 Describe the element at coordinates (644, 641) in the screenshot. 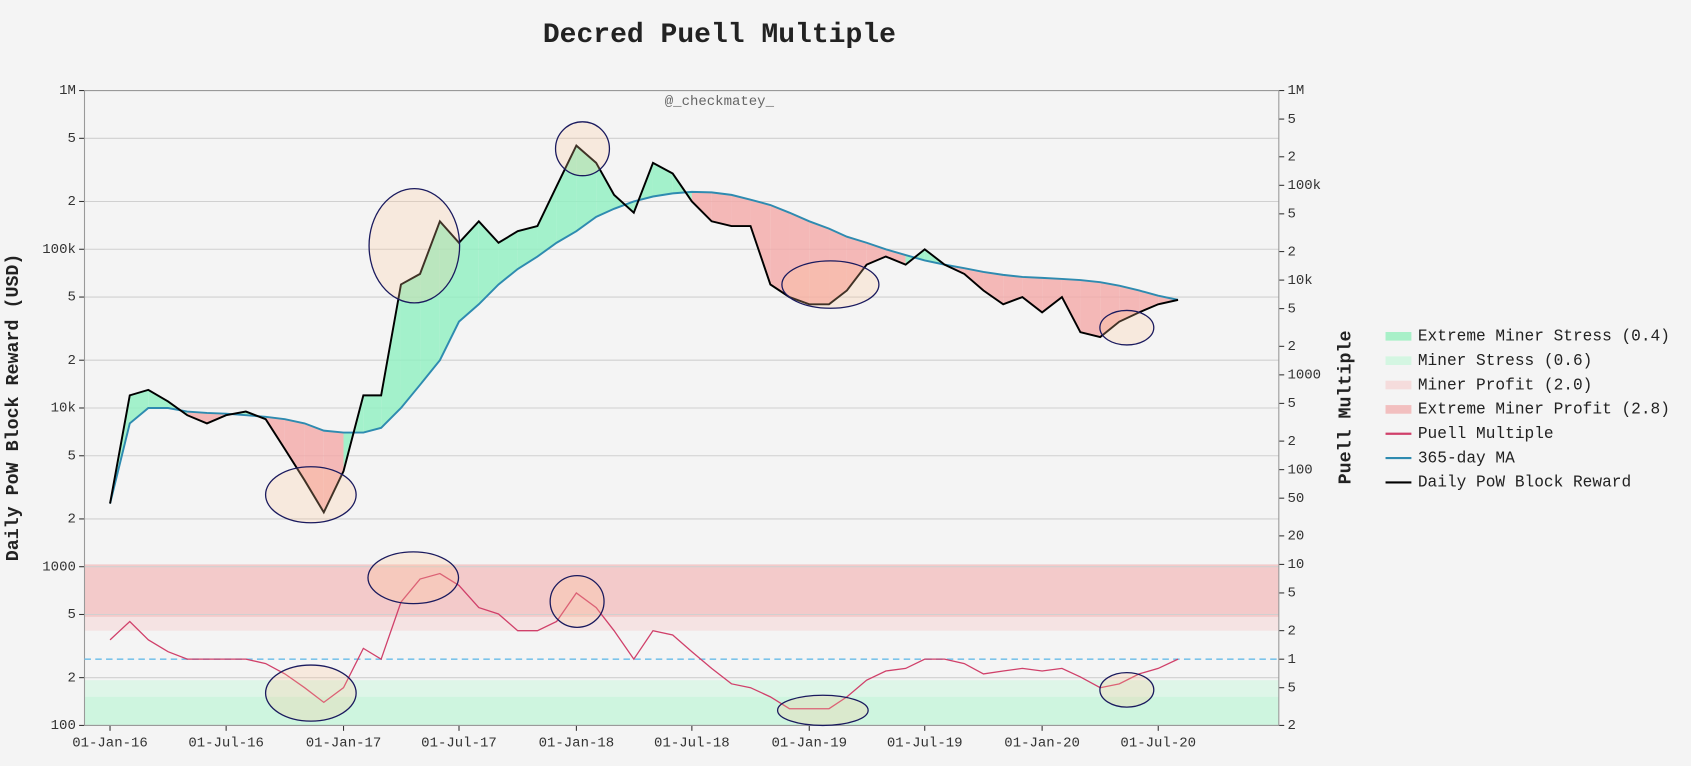

I see `series-line` at that location.